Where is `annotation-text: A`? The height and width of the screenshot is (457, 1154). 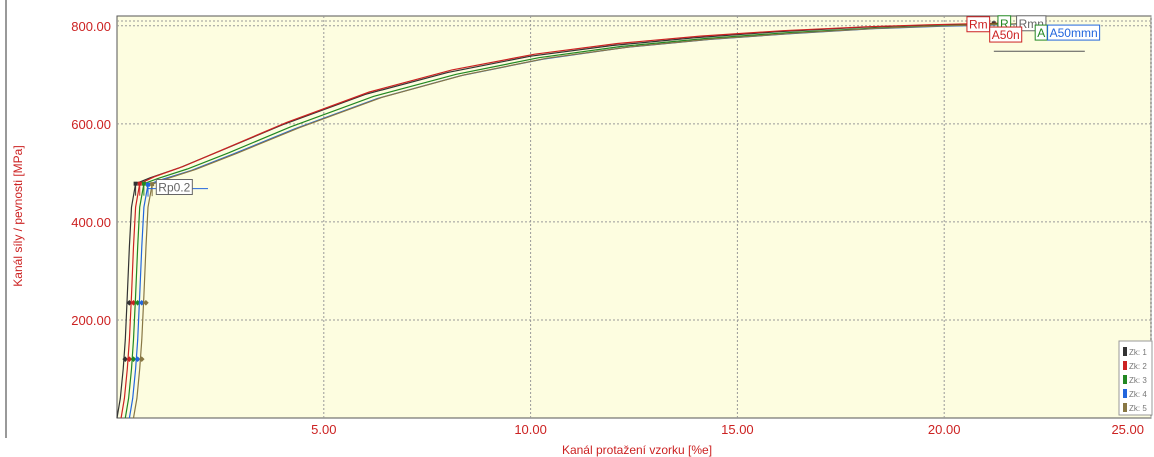
annotation-text: A is located at coordinates (1041, 33).